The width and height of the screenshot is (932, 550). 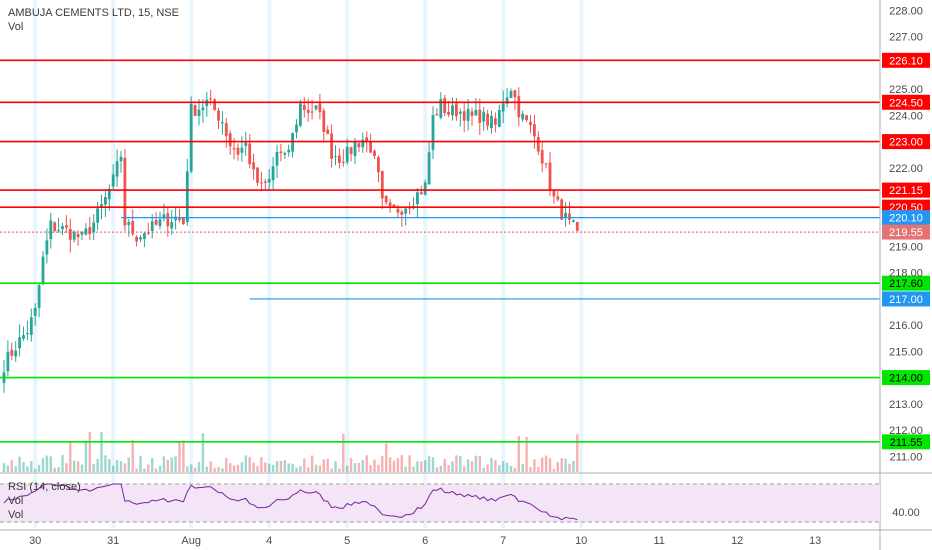 What do you see at coordinates (906, 513) in the screenshot?
I see `rsi-axis-tick: 40.00` at bounding box center [906, 513].